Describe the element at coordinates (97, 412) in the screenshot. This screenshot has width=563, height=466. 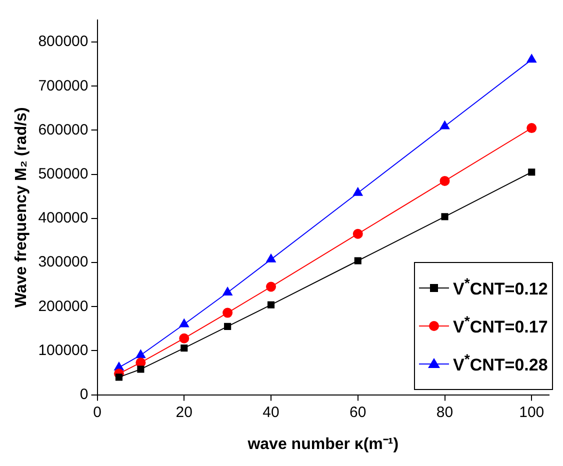
I see `x-tick-label: 0` at that location.